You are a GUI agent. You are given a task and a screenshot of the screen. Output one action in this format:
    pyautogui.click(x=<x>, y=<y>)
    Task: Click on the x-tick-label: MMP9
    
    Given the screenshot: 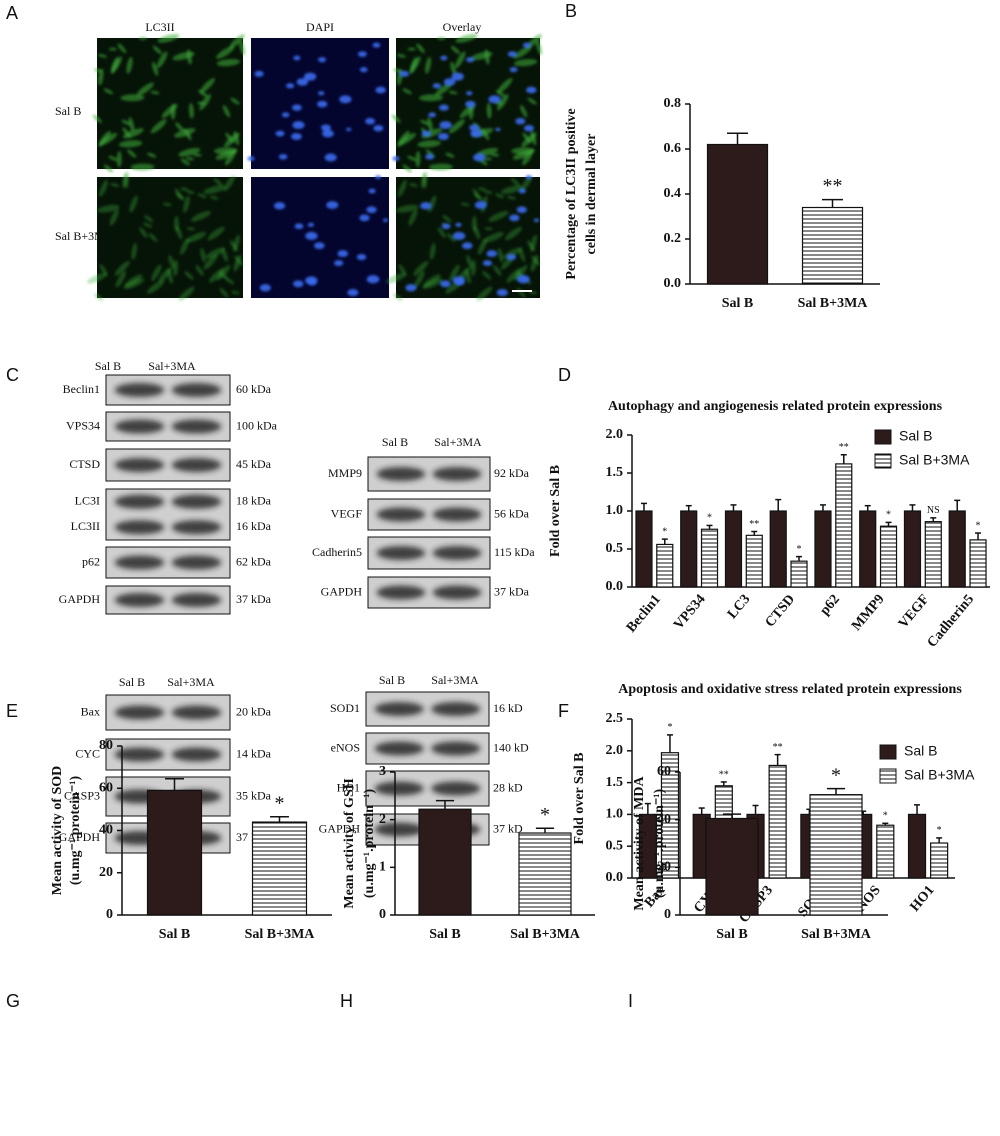 What is the action you would take?
    pyautogui.click(x=868, y=613)
    